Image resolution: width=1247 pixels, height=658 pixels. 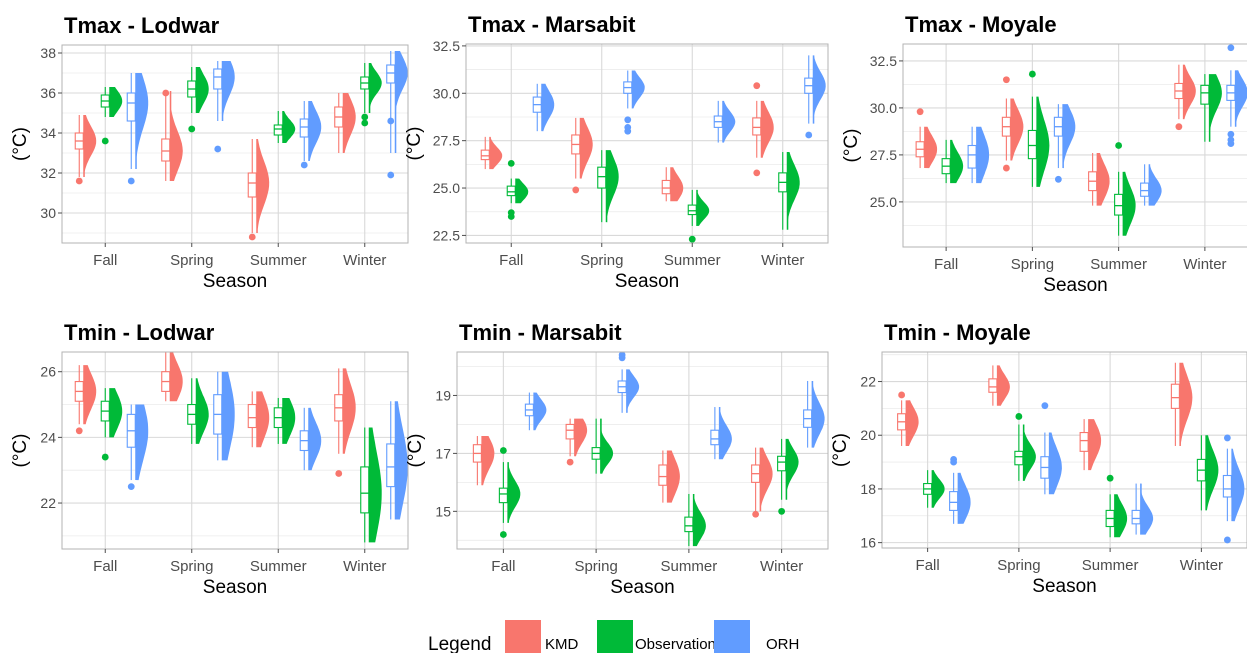 What do you see at coordinates (868, 543) in the screenshot?
I see `y-tick-label: 16` at bounding box center [868, 543].